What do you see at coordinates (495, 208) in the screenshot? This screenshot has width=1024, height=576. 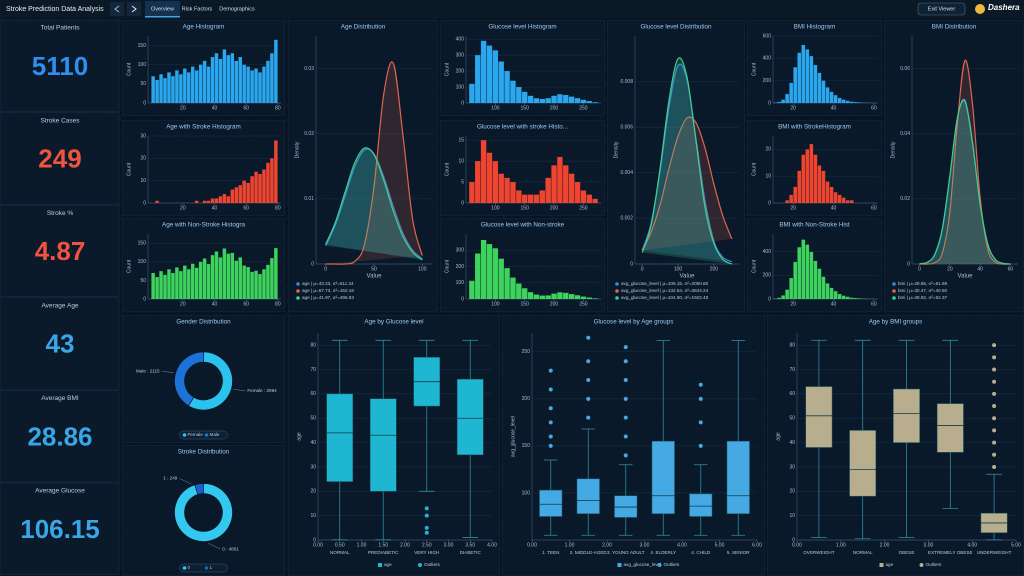 I see `x-tick-label: 100` at bounding box center [495, 208].